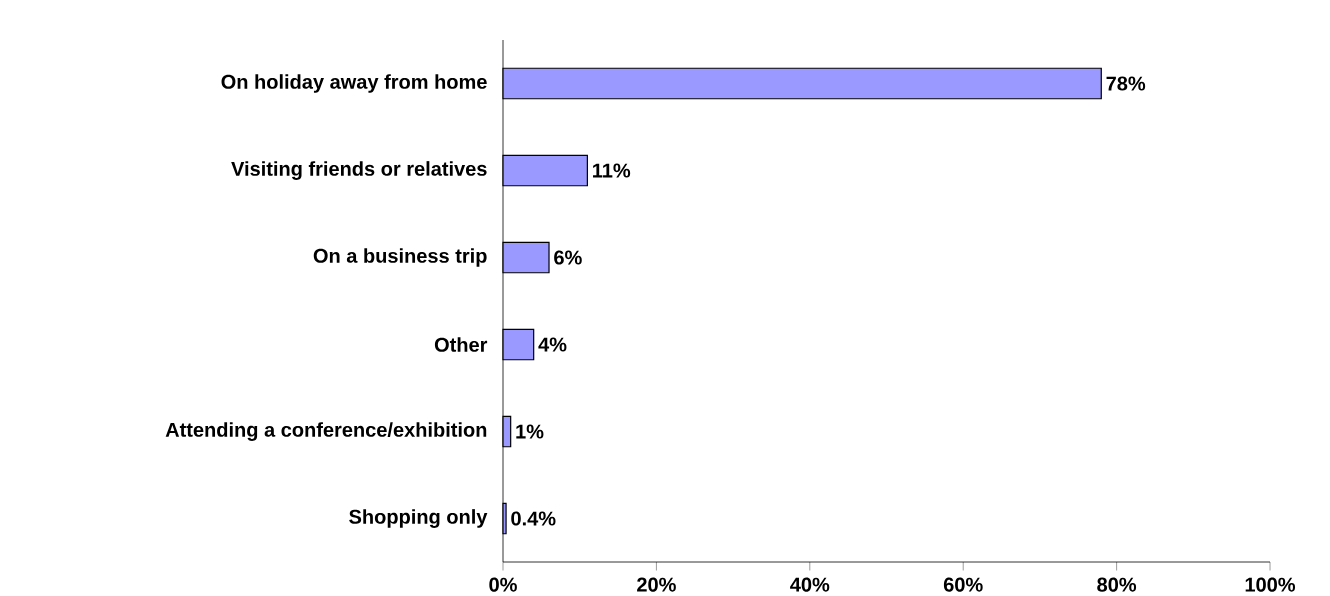  What do you see at coordinates (568, 257) in the screenshot?
I see `data-label: 6%` at bounding box center [568, 257].